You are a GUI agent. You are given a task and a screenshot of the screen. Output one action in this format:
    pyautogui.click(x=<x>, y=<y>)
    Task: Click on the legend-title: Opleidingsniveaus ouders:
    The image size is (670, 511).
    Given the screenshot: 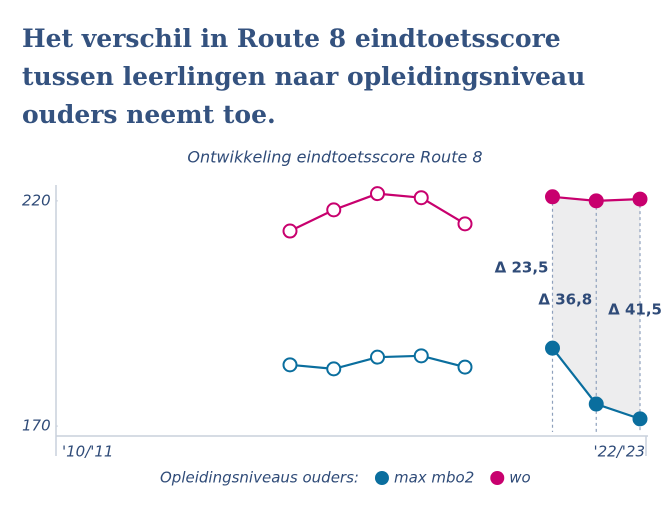 What is the action you would take?
    pyautogui.click(x=259, y=478)
    